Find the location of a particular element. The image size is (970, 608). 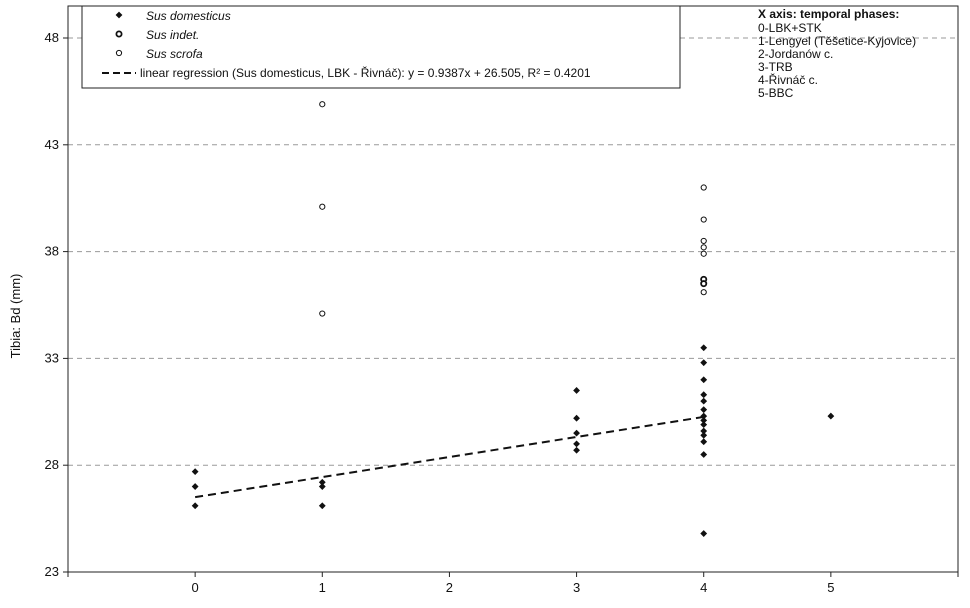

y-tick-label: 33 is located at coordinates (52, 357).